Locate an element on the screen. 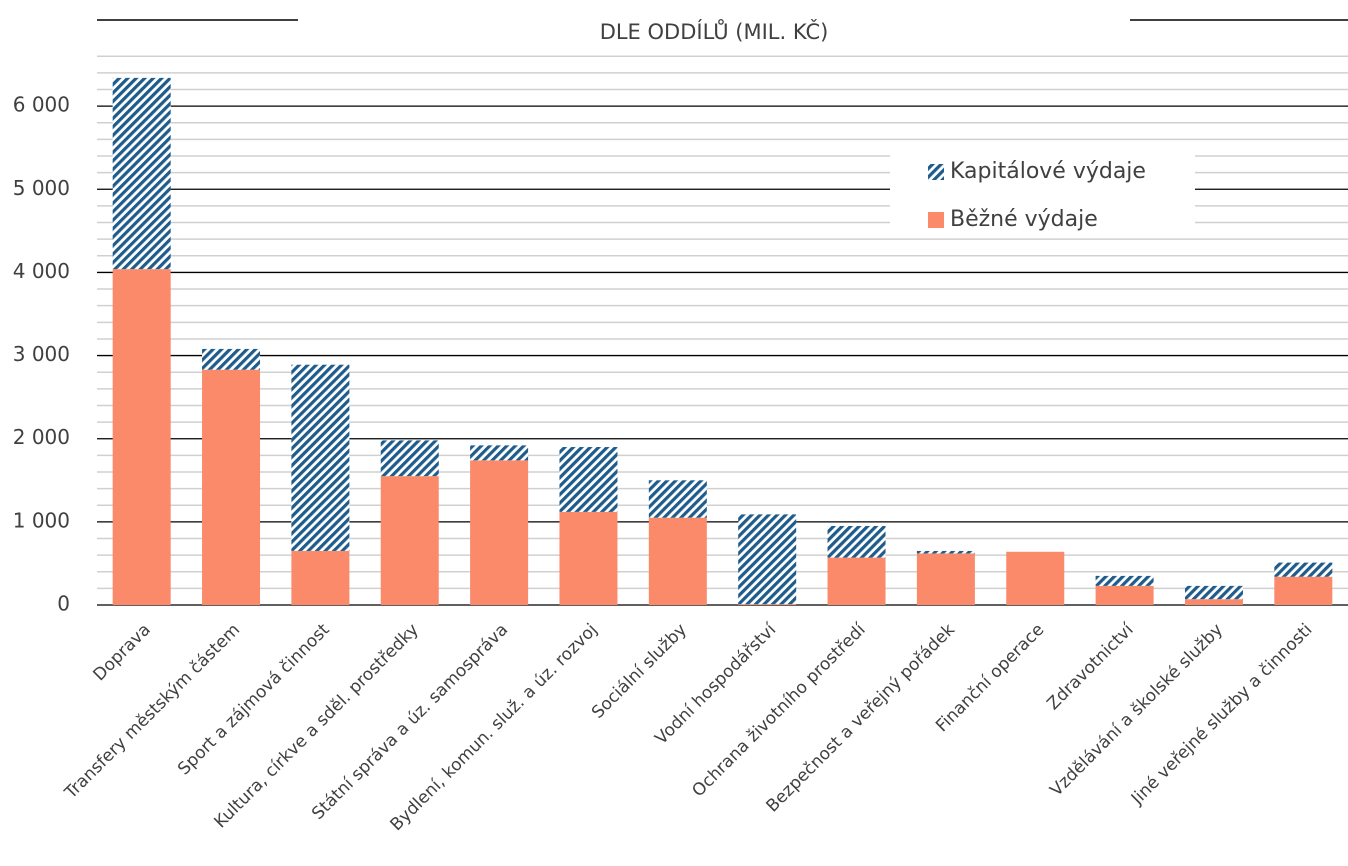 Image resolution: width=1348 pixels, height=866 pixels. y-tick-label: 0 is located at coordinates (63, 604).